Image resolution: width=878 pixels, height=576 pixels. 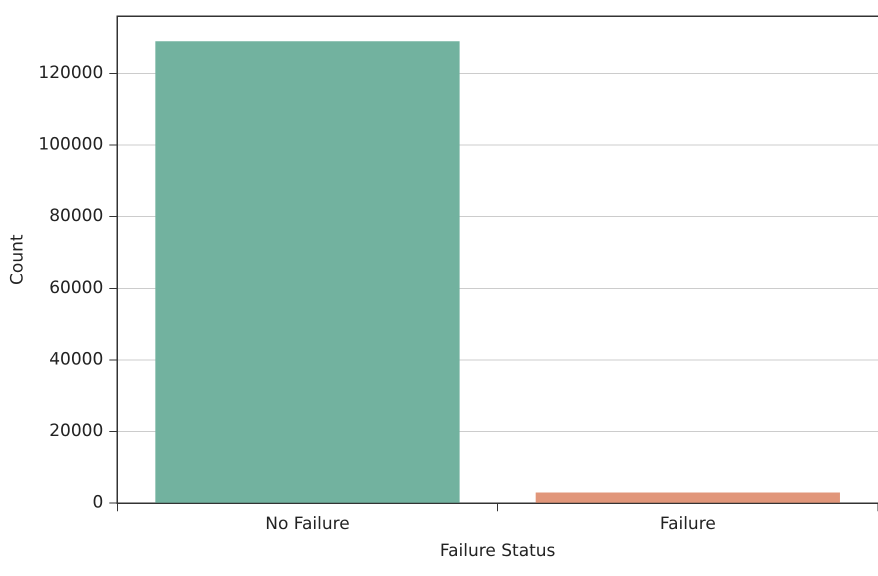 I want to click on y-axis-title: Count, so click(x=18, y=259).